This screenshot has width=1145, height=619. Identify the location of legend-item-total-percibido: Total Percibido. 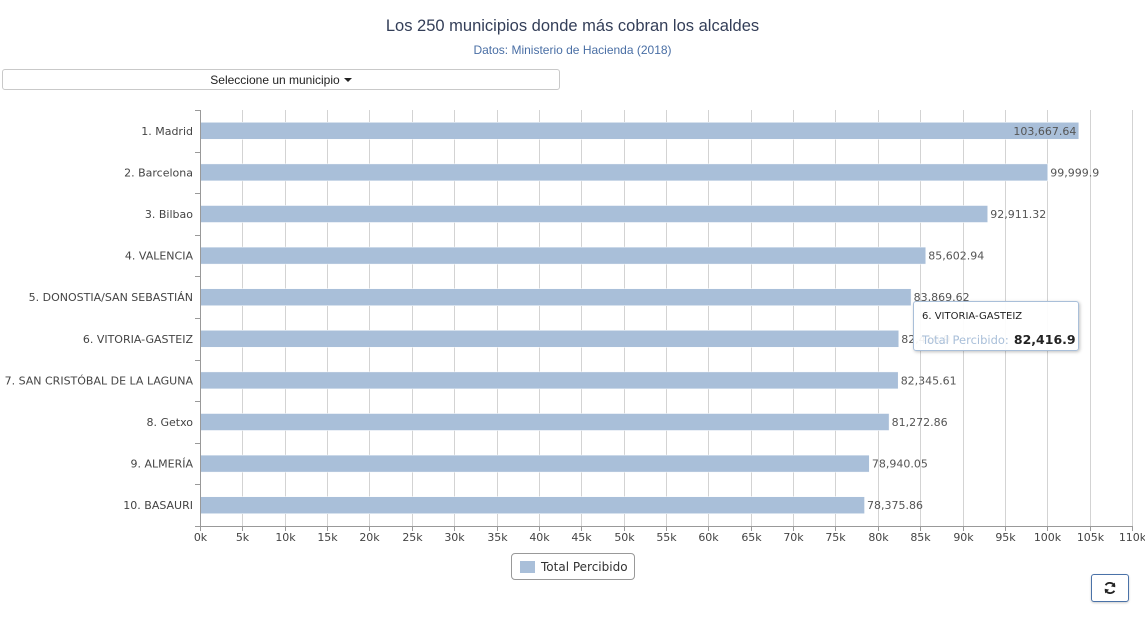
(573, 566).